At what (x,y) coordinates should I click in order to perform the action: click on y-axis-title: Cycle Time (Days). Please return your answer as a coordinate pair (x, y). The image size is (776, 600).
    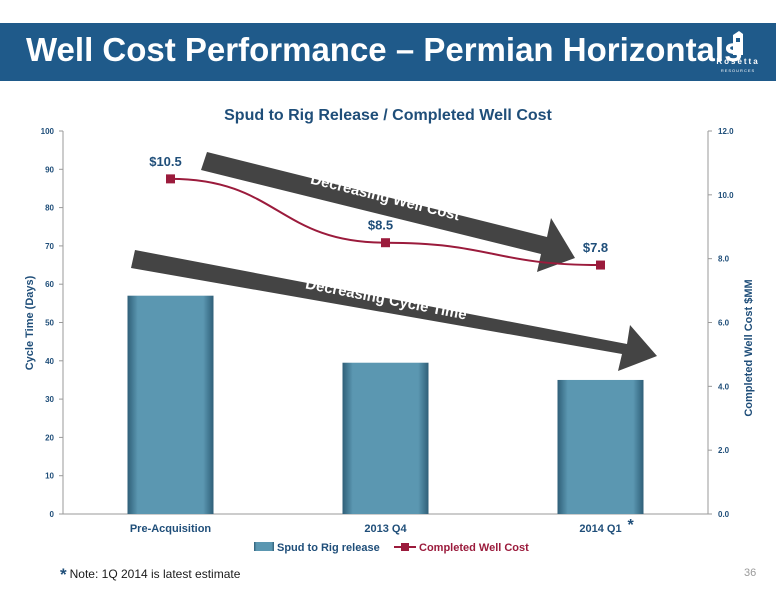
    Looking at the image, I should click on (30, 322).